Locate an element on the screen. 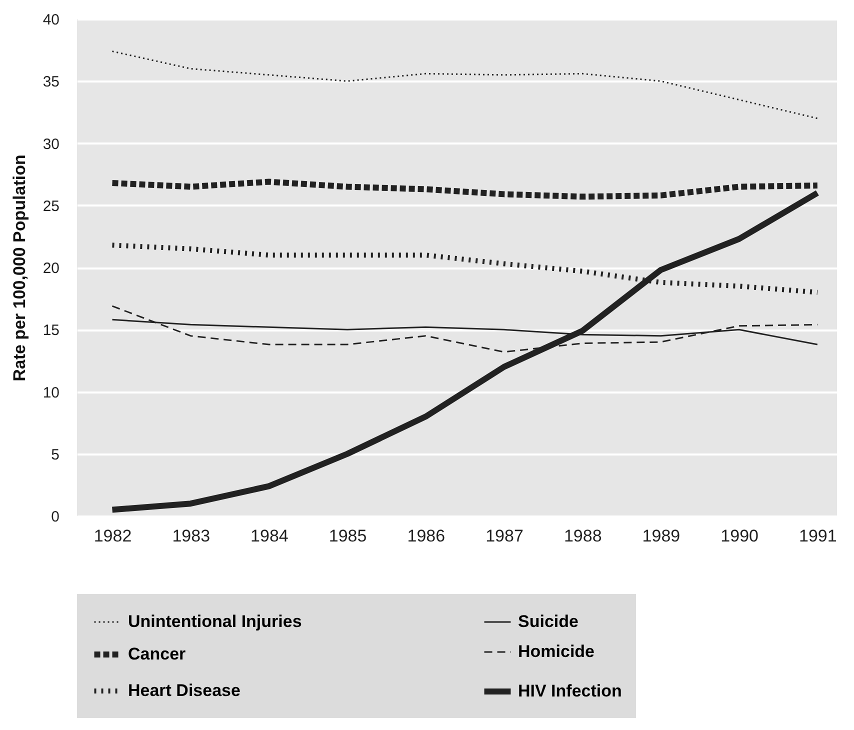  y-tick-label: 30 is located at coordinates (51, 144).